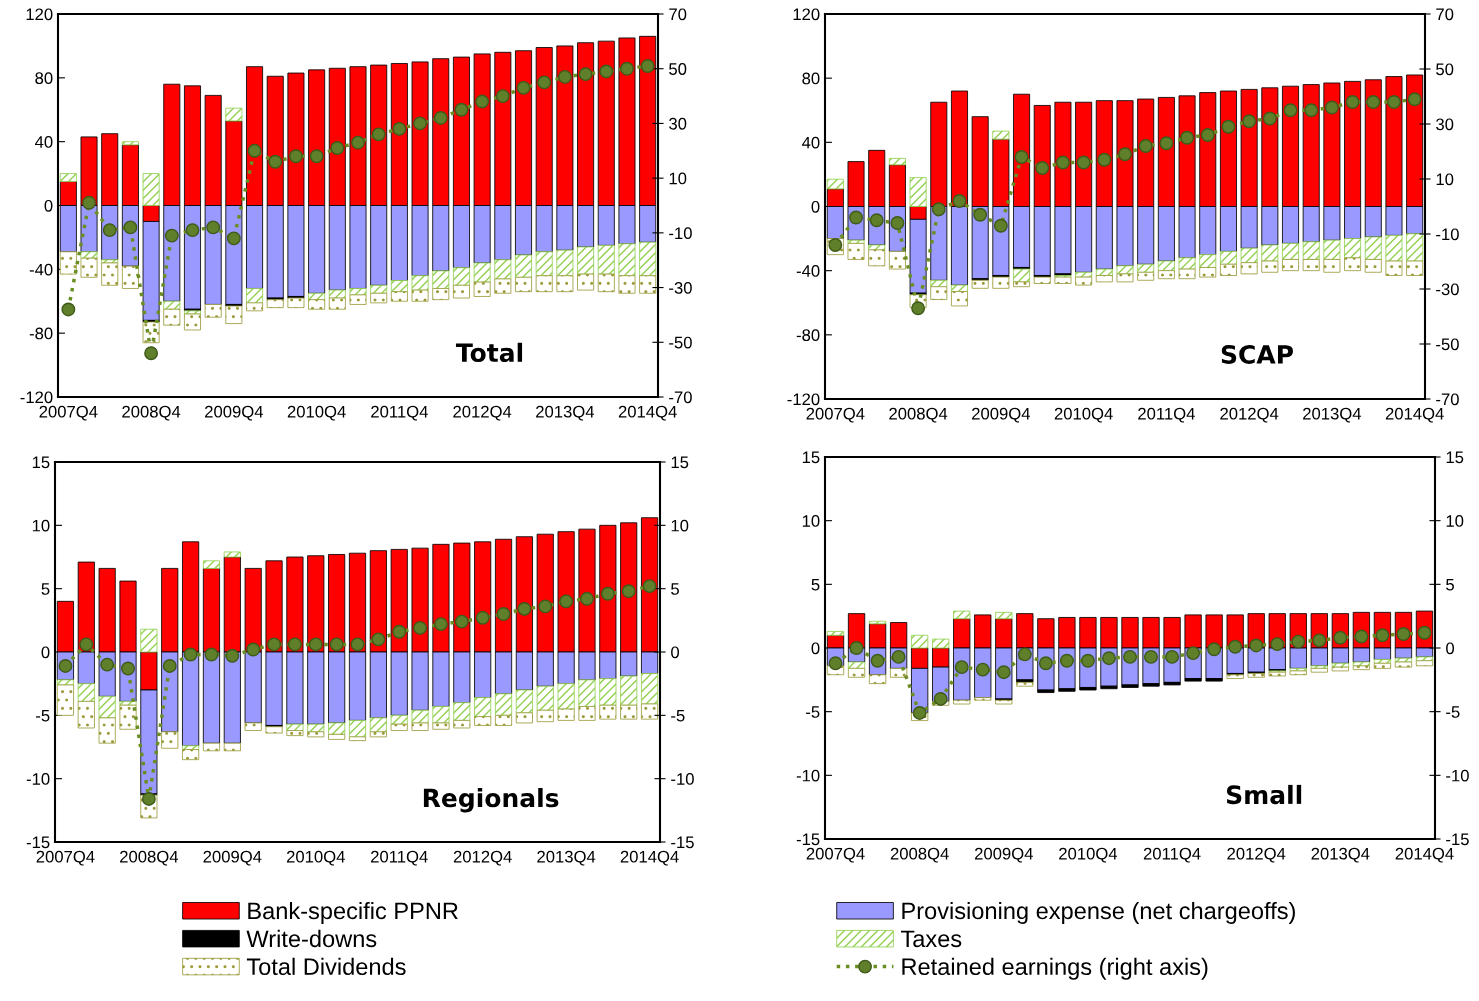  Describe the element at coordinates (326, 966) in the screenshot. I see `legend-label: Total Dividends` at that location.